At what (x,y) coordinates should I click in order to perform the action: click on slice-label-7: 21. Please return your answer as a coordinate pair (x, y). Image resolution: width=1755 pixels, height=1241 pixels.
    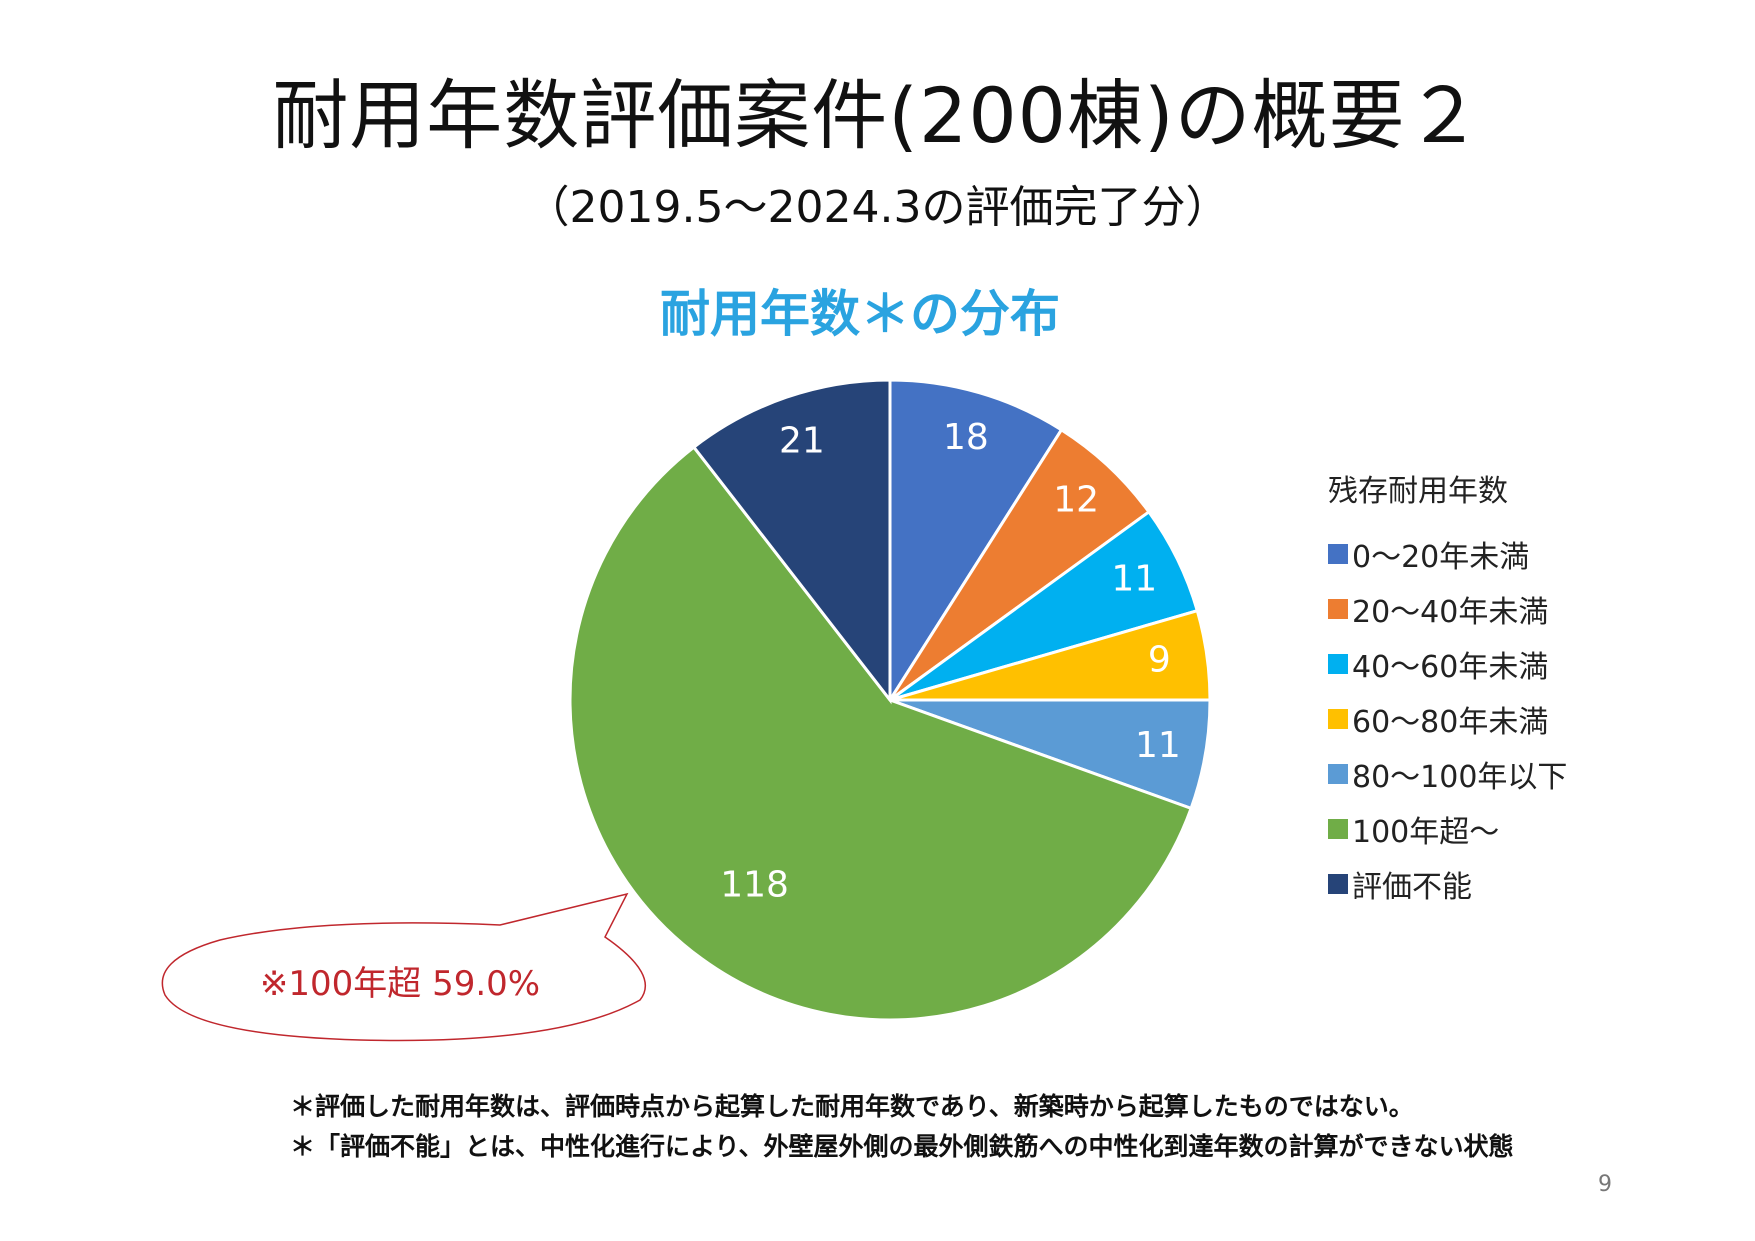
    Looking at the image, I should click on (802, 441).